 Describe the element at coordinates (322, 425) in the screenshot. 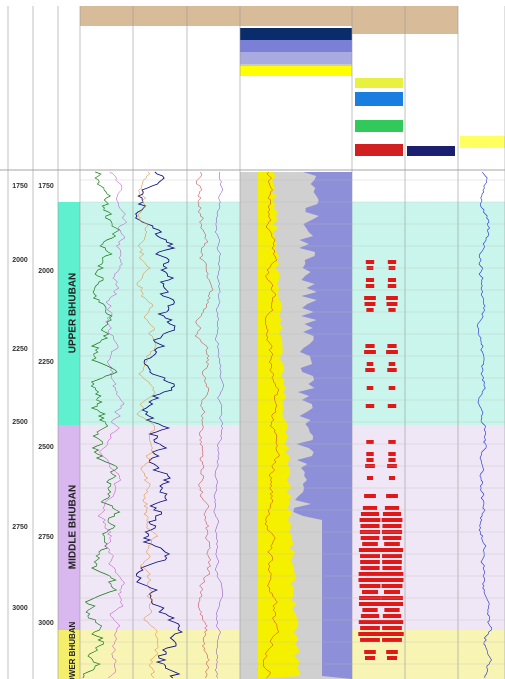

I see `shale-fill` at that location.